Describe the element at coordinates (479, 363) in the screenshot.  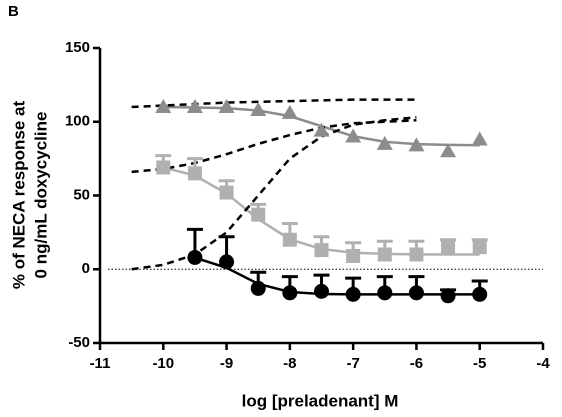
I see `x-tick-label: -5` at that location.